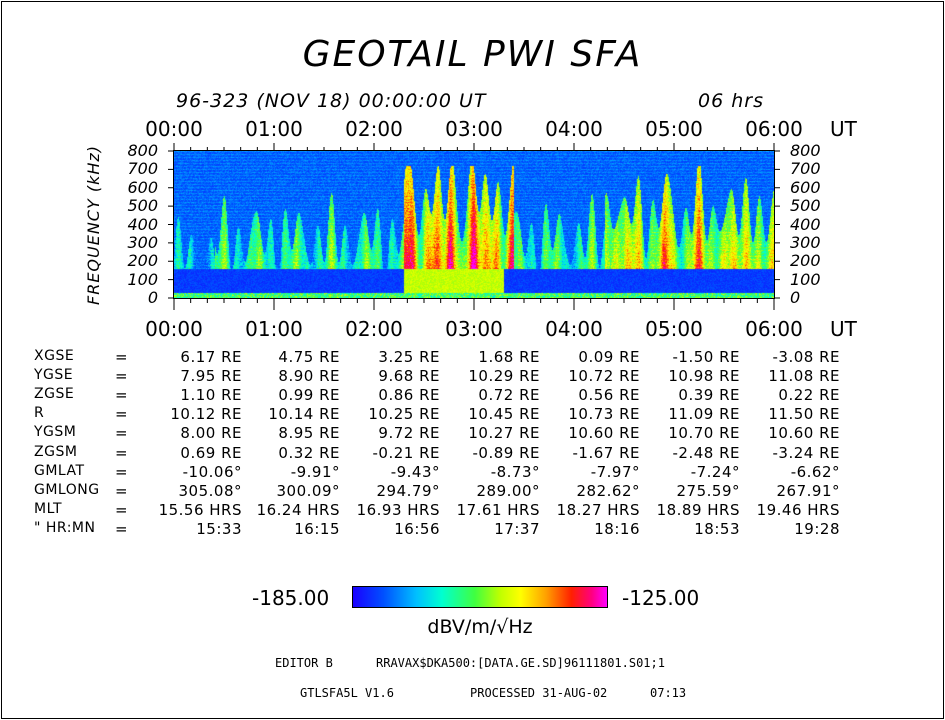  I want to click on freq-tick-label-right: 600, so click(805, 187).